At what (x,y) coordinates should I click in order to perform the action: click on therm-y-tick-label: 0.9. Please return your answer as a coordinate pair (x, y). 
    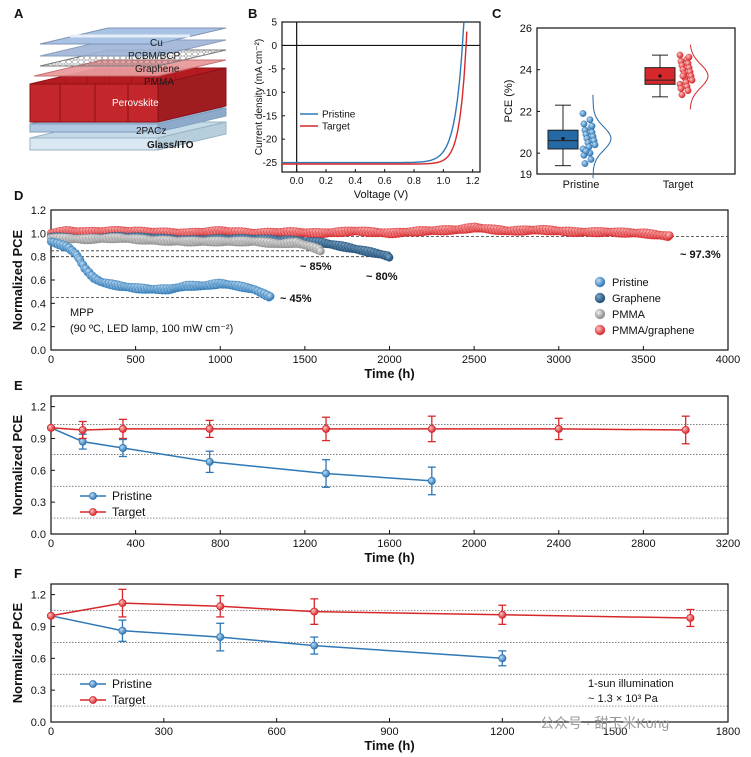
    Looking at the image, I should click on (38, 439).